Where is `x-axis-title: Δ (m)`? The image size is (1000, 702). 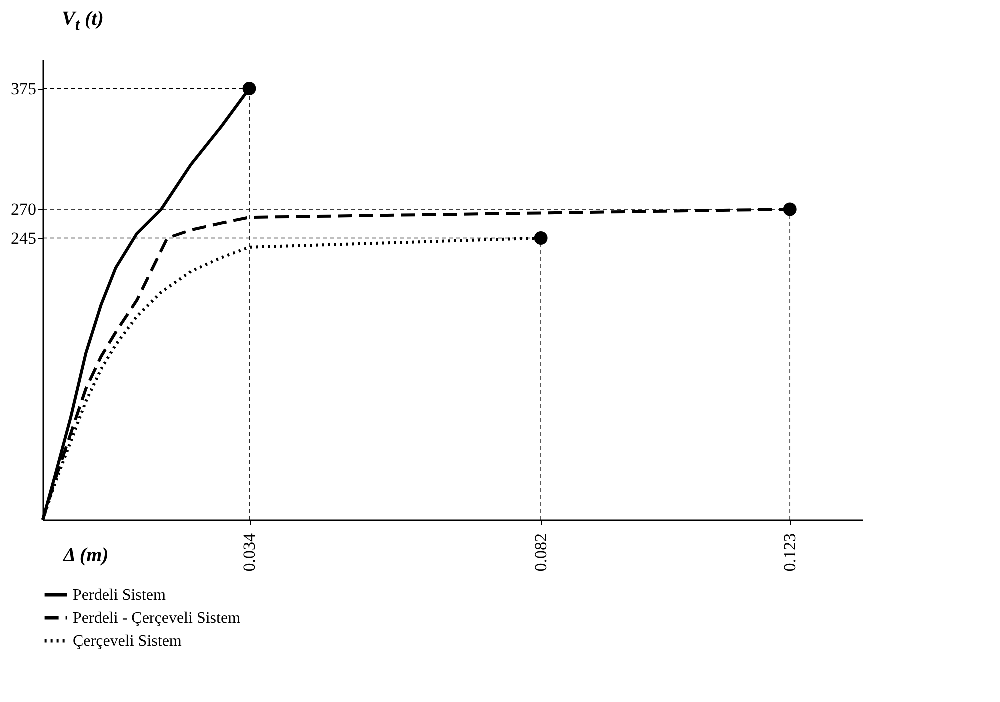
x-axis-title: Δ (m) is located at coordinates (85, 555).